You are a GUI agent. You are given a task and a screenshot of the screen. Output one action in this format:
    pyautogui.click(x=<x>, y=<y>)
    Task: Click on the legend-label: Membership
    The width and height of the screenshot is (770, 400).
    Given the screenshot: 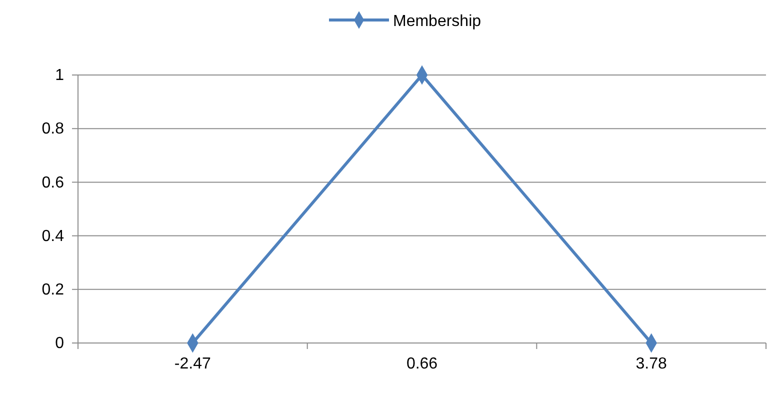 What is the action you would take?
    pyautogui.click(x=437, y=21)
    